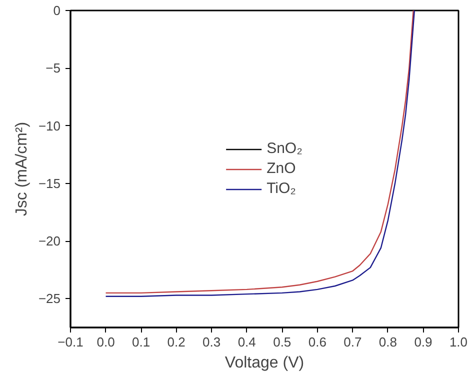 The width and height of the screenshot is (474, 386). I want to click on y-tick-label: −10, so click(49, 126).